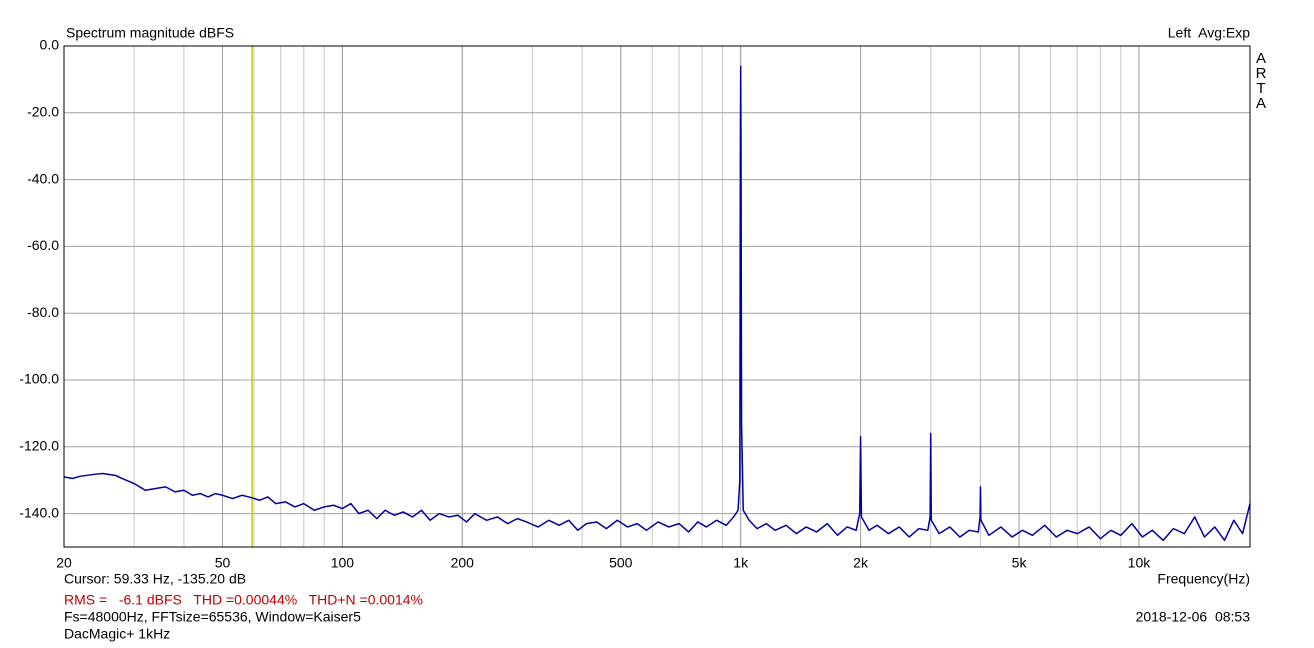 This screenshot has width=1314, height=648. What do you see at coordinates (43, 312) in the screenshot?
I see `y-tick-label: -80.0` at bounding box center [43, 312].